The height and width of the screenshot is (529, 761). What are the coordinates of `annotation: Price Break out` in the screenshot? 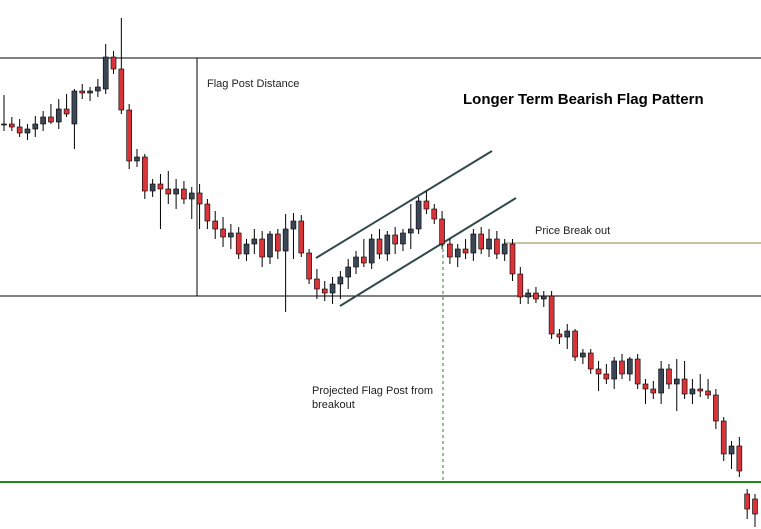 It's located at (572, 231).